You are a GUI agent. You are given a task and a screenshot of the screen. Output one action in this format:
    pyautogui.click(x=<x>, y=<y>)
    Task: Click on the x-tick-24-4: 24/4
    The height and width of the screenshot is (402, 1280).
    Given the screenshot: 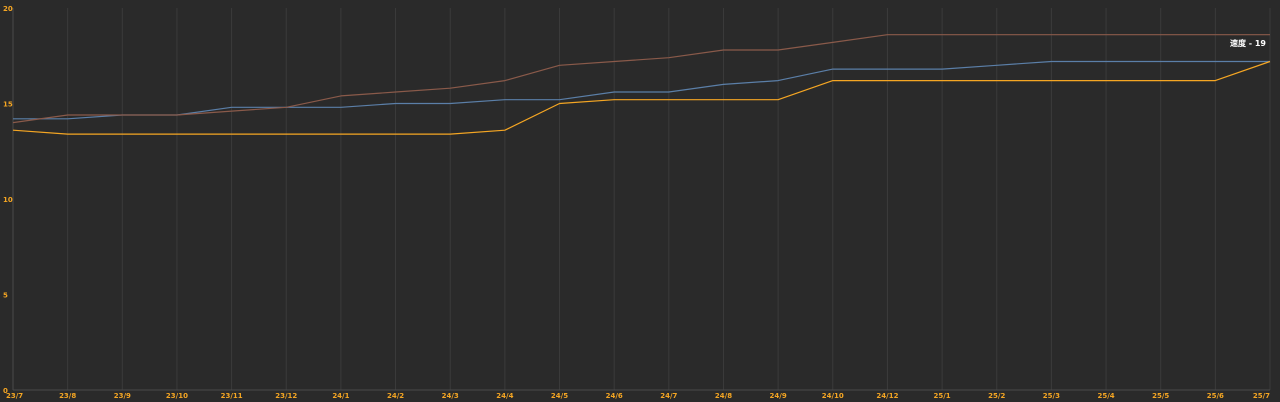 What is the action you would take?
    pyautogui.click(x=504, y=396)
    